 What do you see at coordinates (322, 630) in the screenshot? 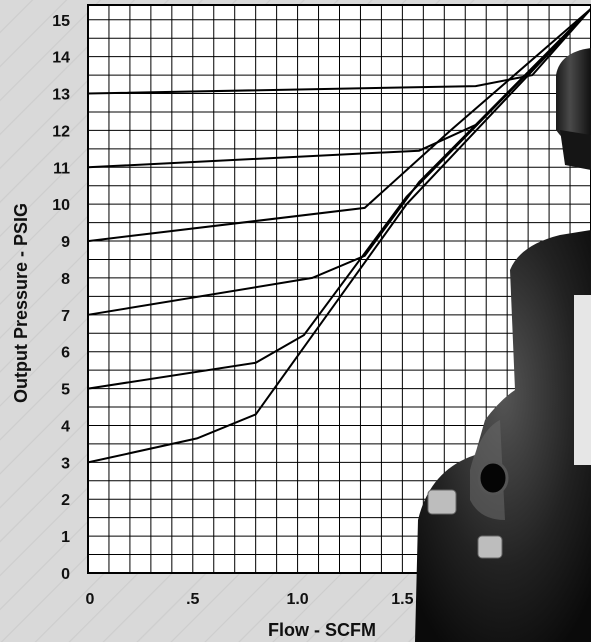
I see `x-axis-label: Flow - SCFM` at bounding box center [322, 630].